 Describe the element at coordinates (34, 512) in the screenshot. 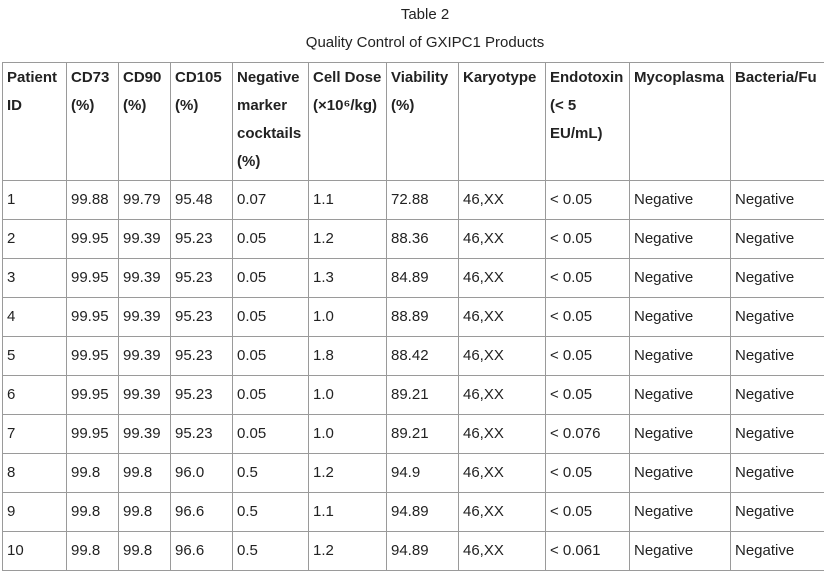

I see `table-cell: 9` at that location.